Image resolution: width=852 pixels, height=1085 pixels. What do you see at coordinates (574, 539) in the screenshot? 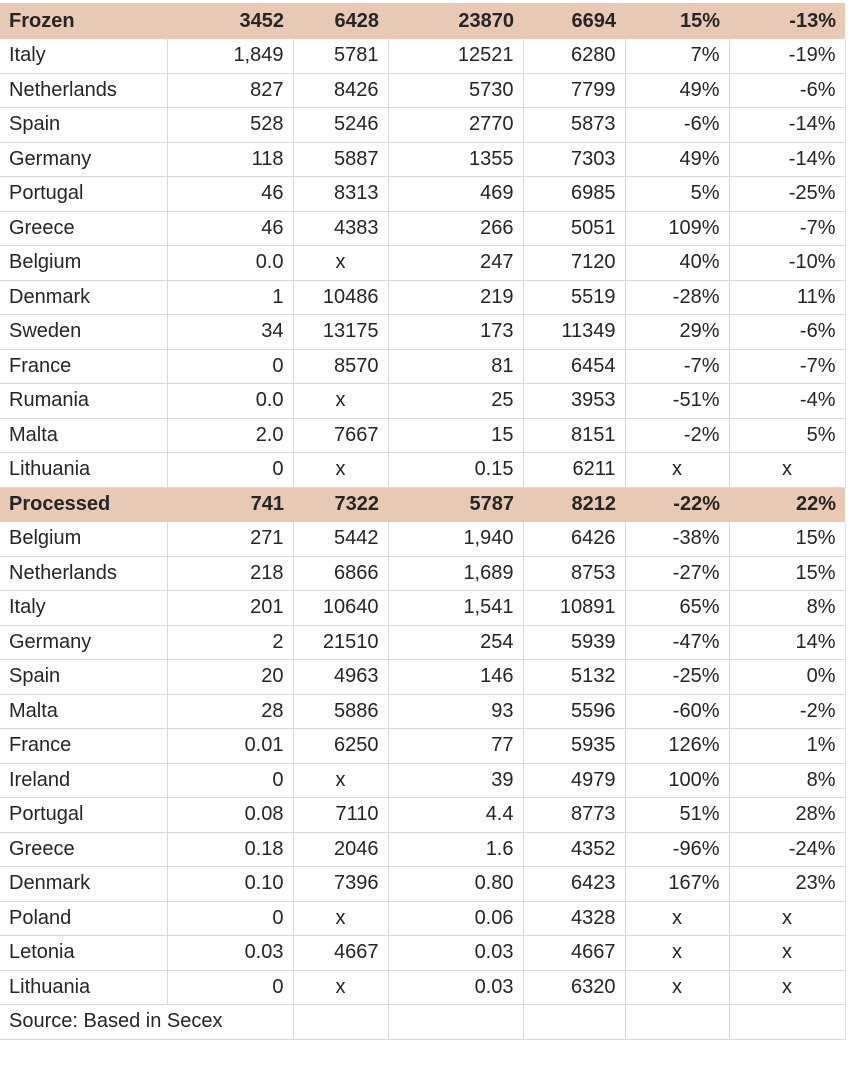
I see `value-cell: 6426` at bounding box center [574, 539].